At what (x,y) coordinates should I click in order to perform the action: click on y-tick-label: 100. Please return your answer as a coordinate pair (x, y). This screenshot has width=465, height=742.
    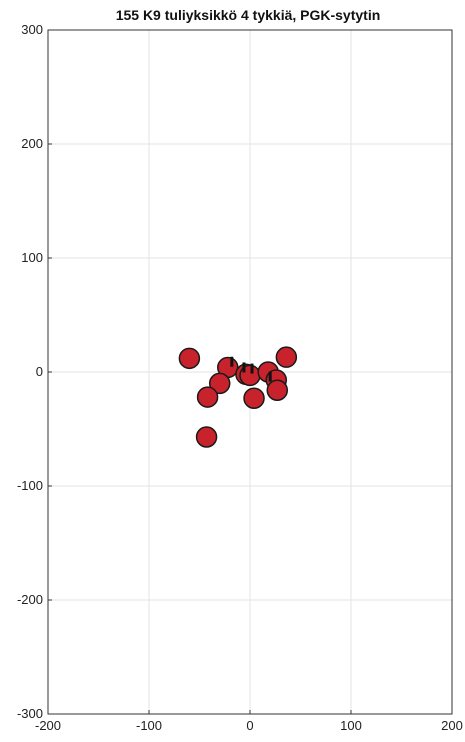
    Looking at the image, I should click on (32, 257).